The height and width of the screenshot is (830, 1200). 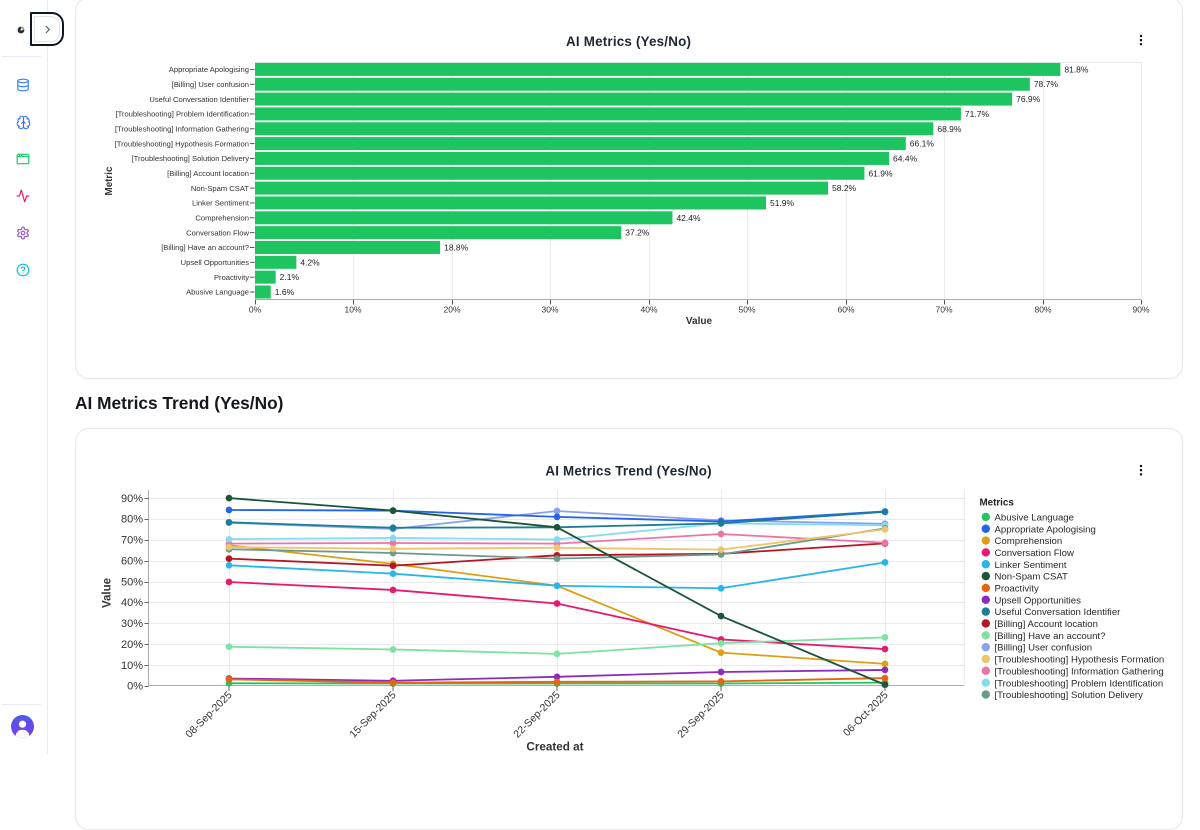 I want to click on svg-text: 15-Sep-2025, so click(x=373, y=715).